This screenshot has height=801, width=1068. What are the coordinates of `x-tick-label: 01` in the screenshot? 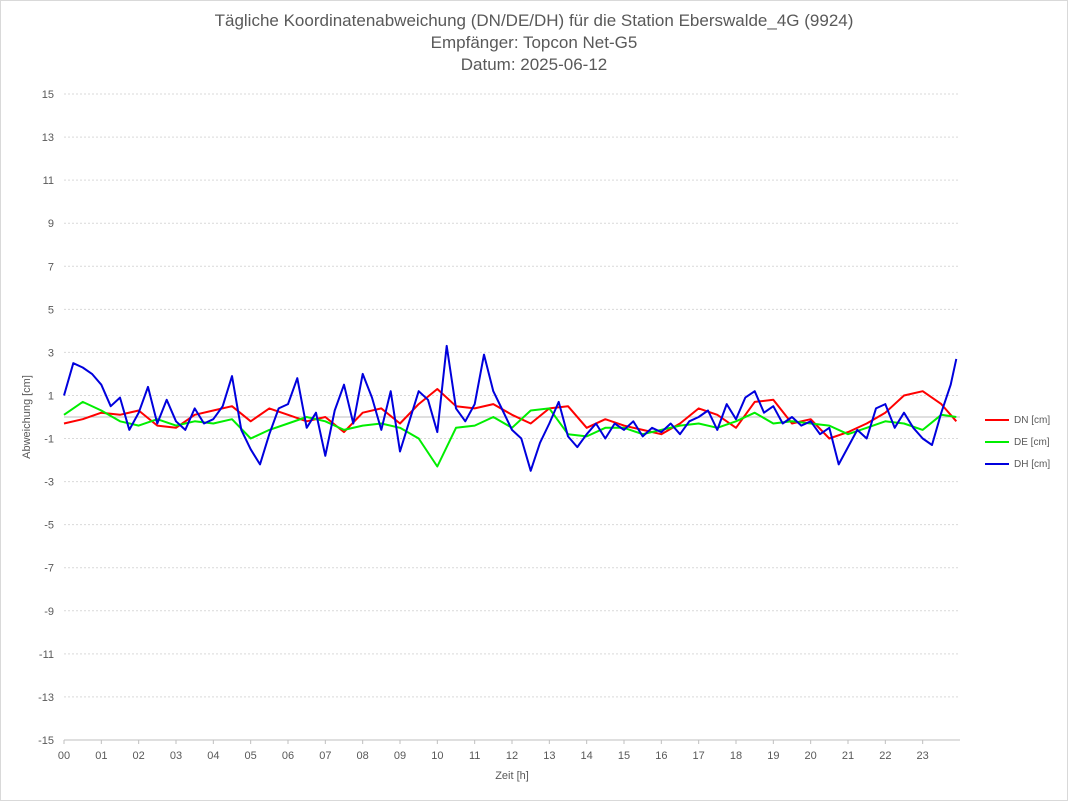 It's located at (101, 756).